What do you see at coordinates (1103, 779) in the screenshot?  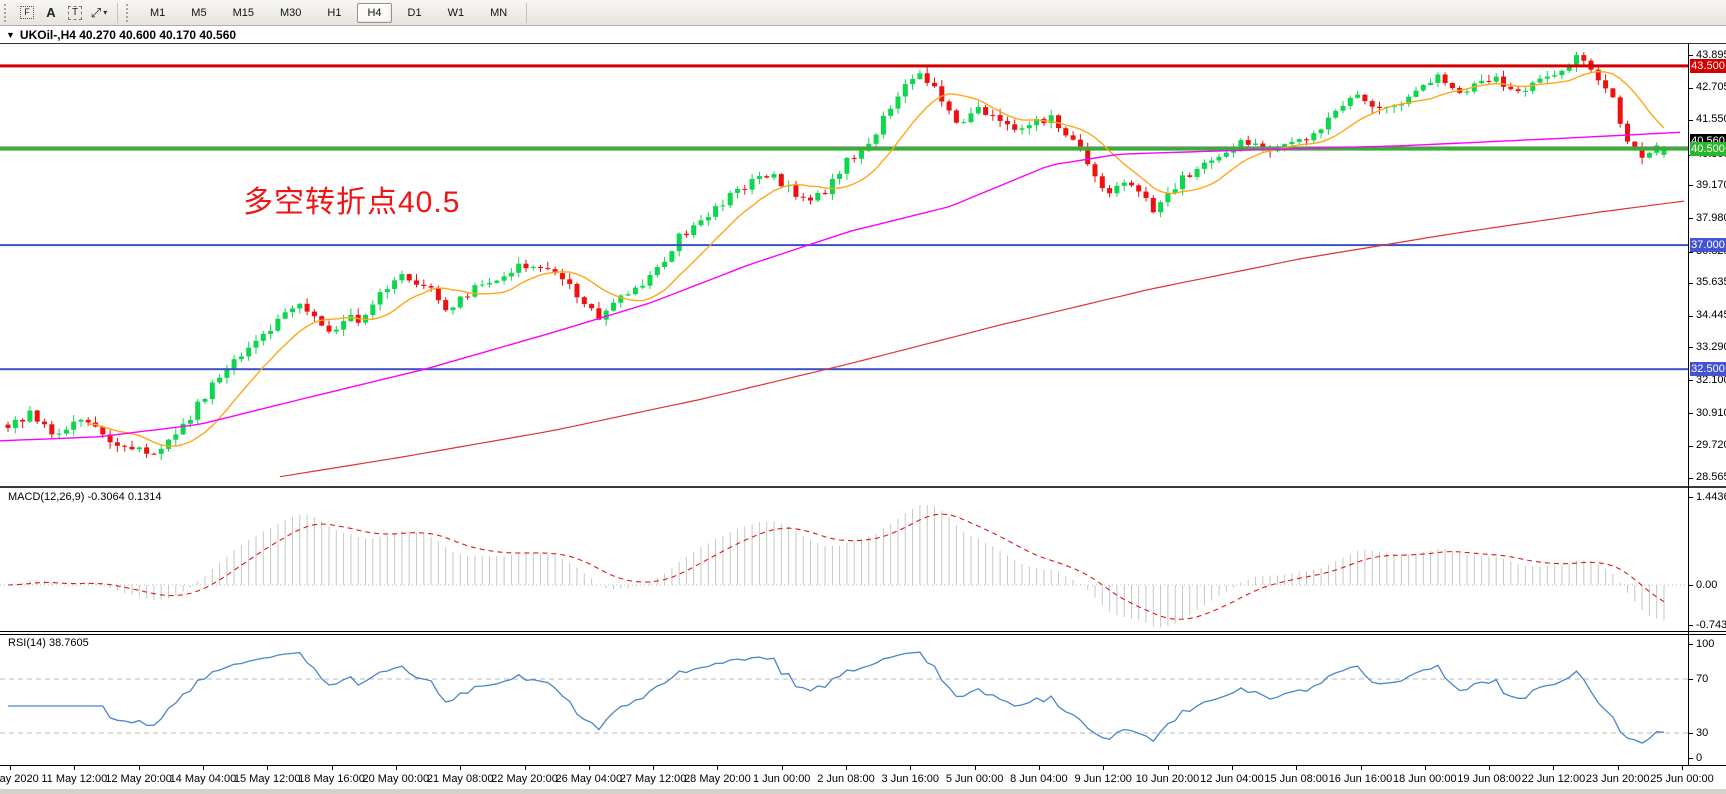 I see `time-label: 9 Jun 12:00` at bounding box center [1103, 779].